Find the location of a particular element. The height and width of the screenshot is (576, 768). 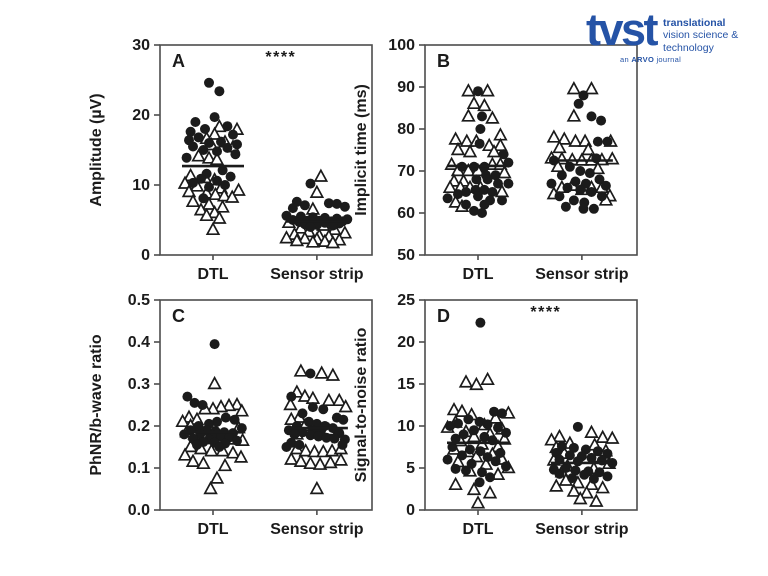

x-category-label: Sensor strip is located at coordinates (317, 274).